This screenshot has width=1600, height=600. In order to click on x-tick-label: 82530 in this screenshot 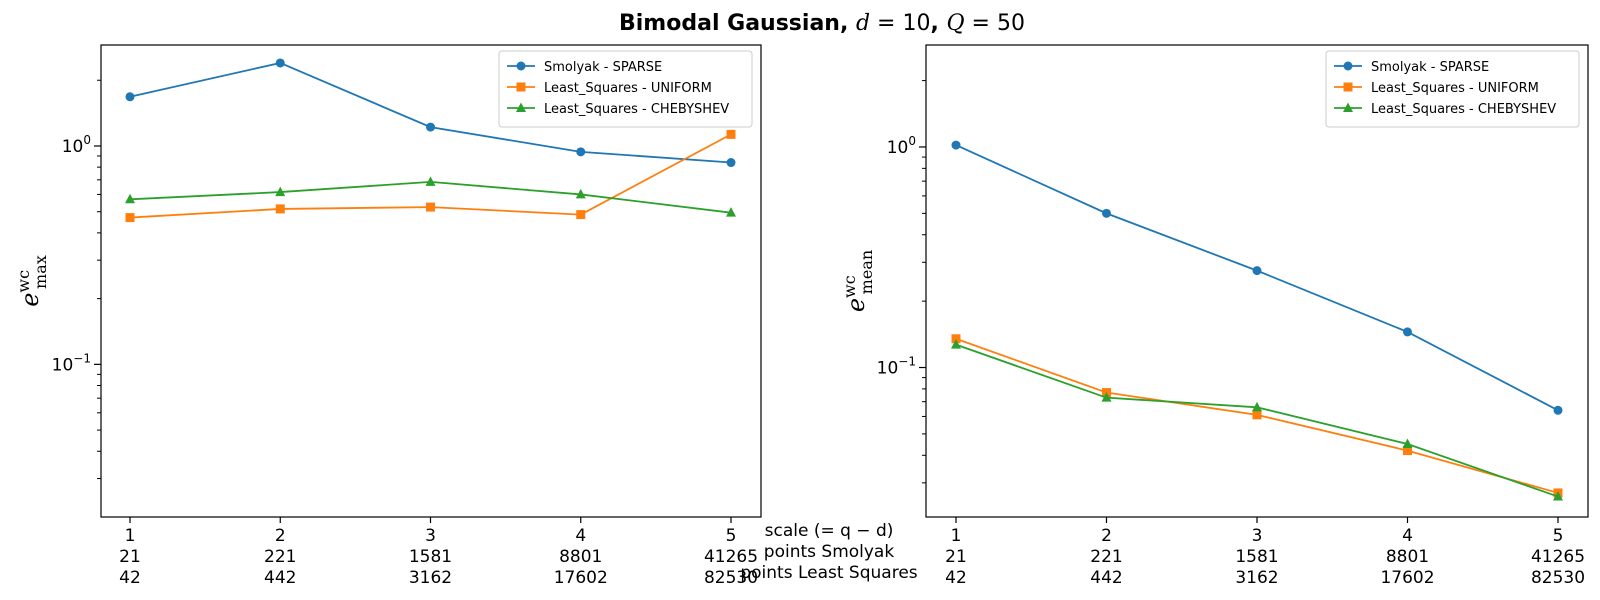, I will do `click(1558, 578)`.